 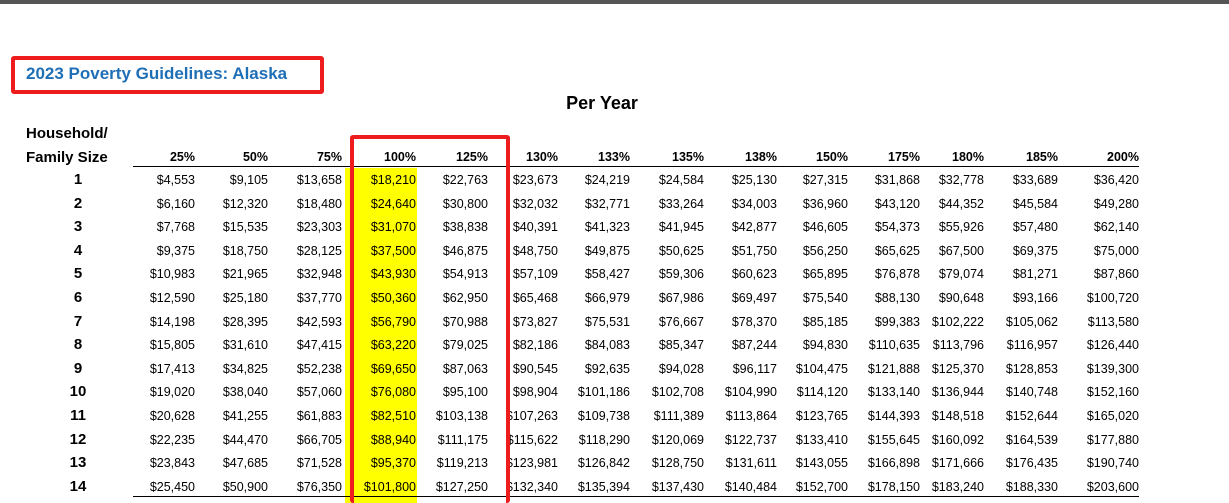 What do you see at coordinates (393, 227) in the screenshot?
I see `table-cell: $31,070` at bounding box center [393, 227].